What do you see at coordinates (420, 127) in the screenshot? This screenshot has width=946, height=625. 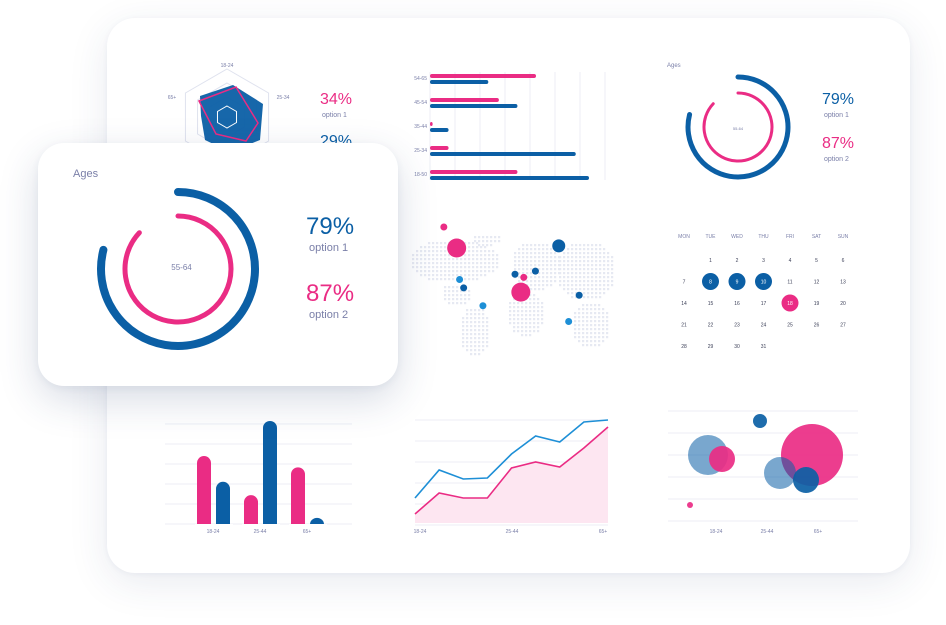 I see `hbar-category-label: 35-44` at bounding box center [420, 127].